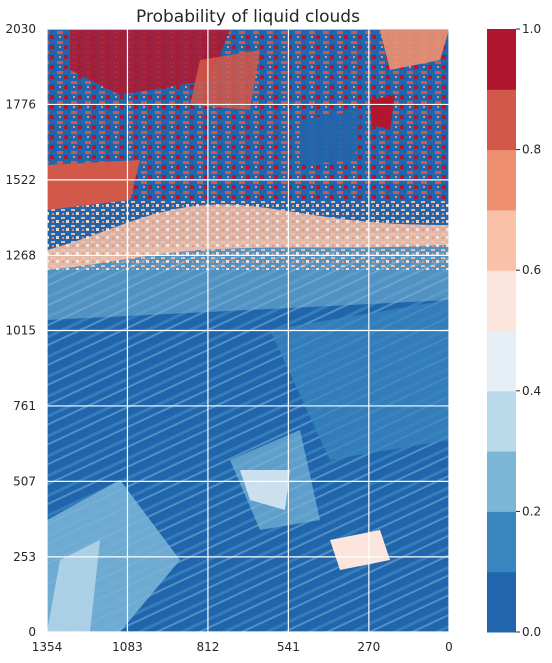  I want to click on heatmap-patch-blue, so click(359, 380).